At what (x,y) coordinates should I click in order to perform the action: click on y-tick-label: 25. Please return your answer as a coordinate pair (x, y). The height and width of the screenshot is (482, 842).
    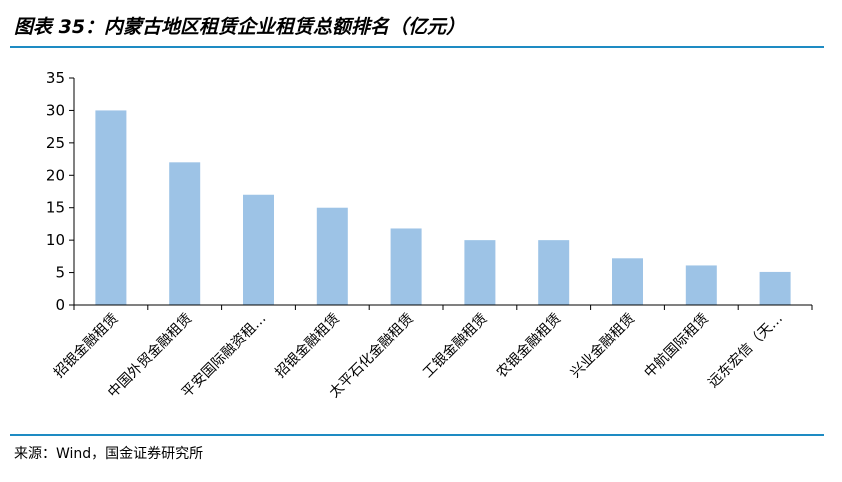
    Looking at the image, I should click on (55, 143).